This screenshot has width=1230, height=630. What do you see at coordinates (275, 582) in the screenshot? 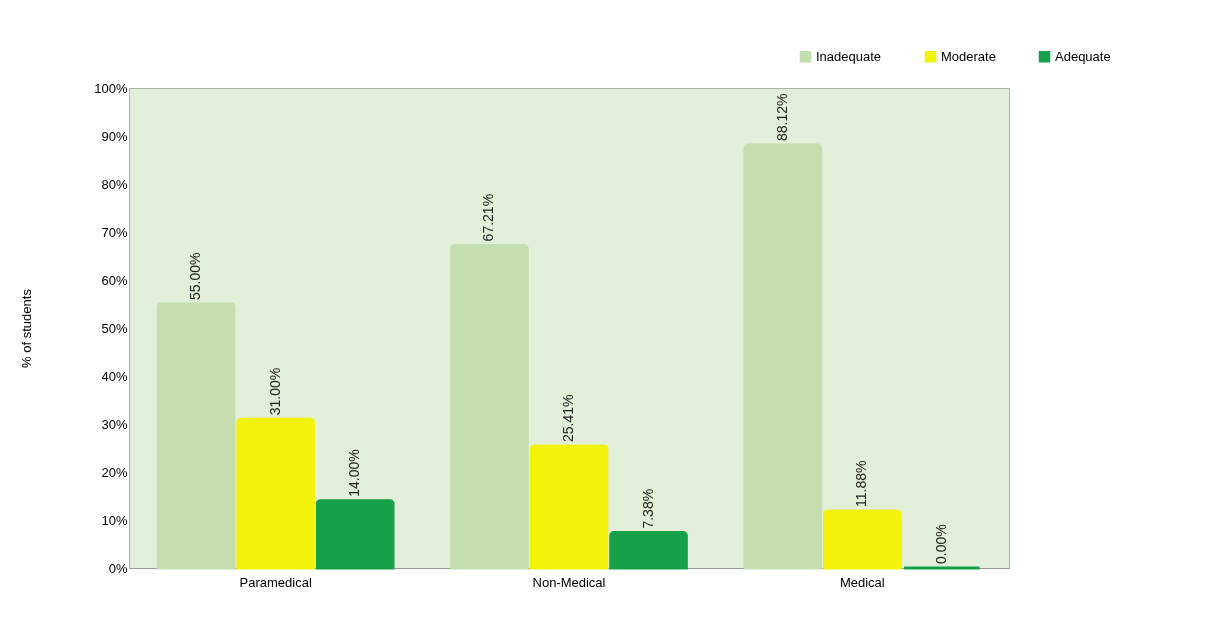
I see `x-tick-label: Paramedical` at bounding box center [275, 582].